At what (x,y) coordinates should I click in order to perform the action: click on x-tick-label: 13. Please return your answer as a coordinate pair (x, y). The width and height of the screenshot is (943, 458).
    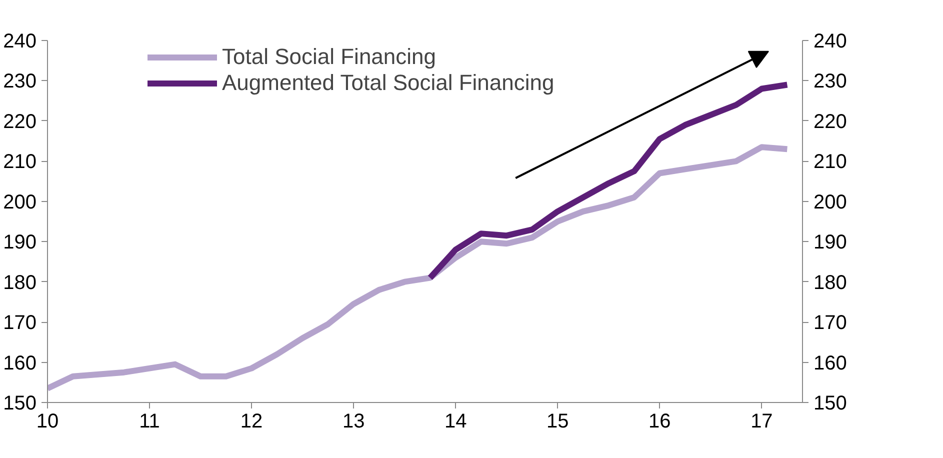
    Looking at the image, I should click on (353, 421).